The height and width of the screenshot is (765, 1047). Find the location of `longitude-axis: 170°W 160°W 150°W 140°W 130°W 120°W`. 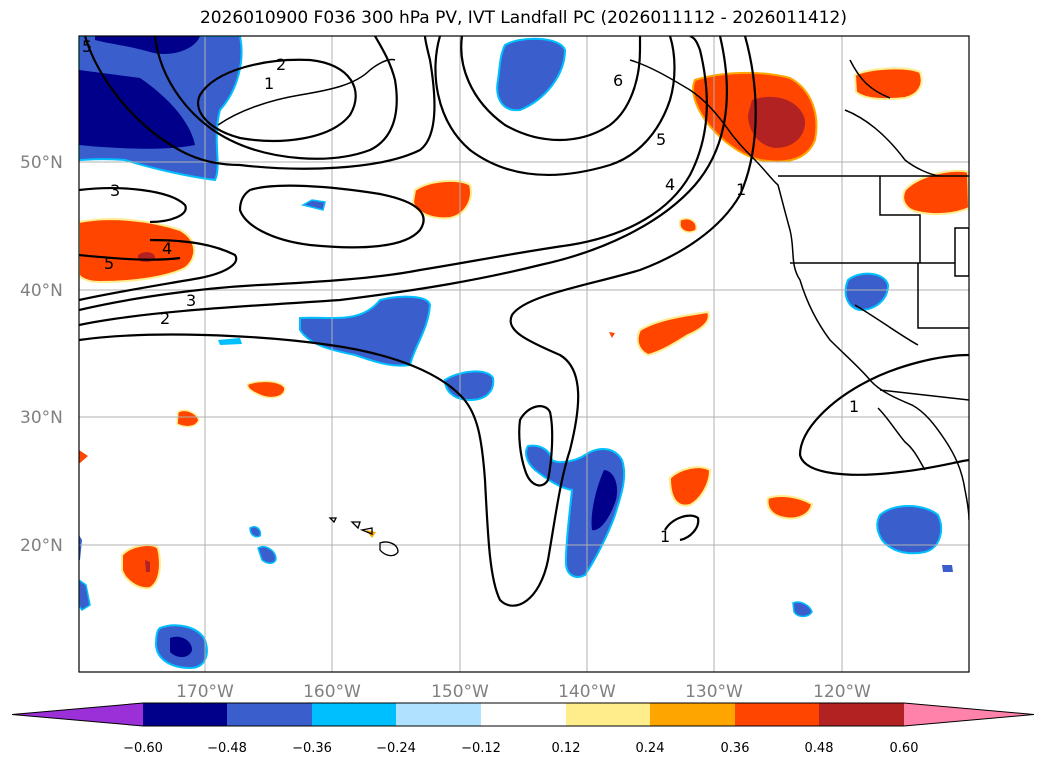

longitude-axis: 170°W 160°W 150°W 140°W 130°W 120°W is located at coordinates (523, 692).